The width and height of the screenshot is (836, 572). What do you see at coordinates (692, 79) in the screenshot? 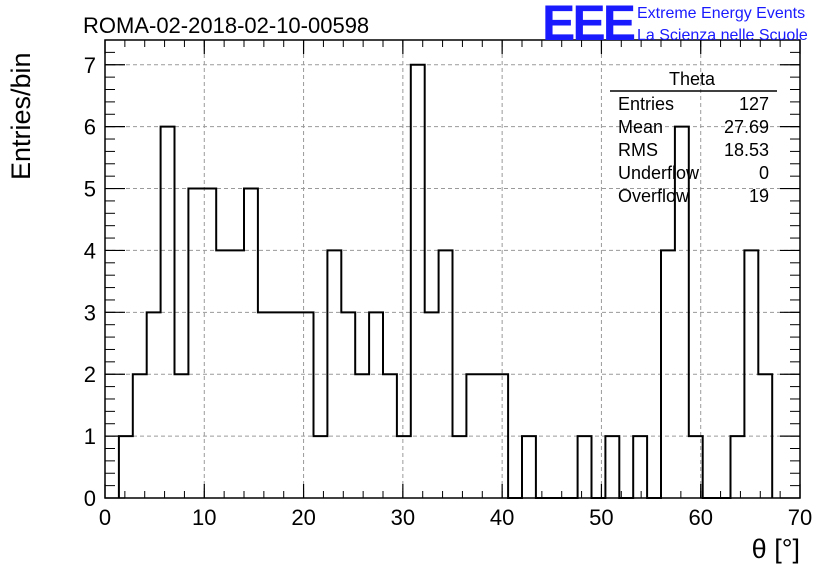
I see `stats-title: Theta` at bounding box center [692, 79].